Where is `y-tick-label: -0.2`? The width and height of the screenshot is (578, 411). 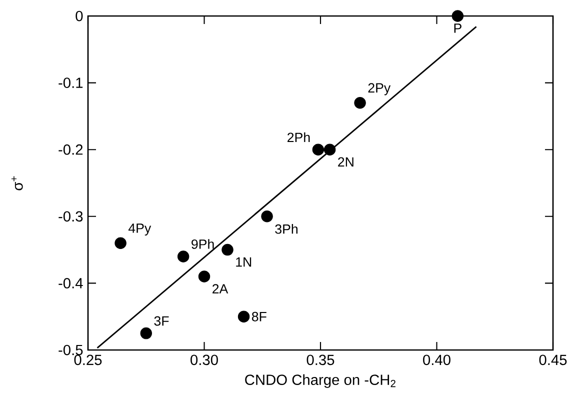
y-tick-label: -0.2 is located at coordinates (70, 149).